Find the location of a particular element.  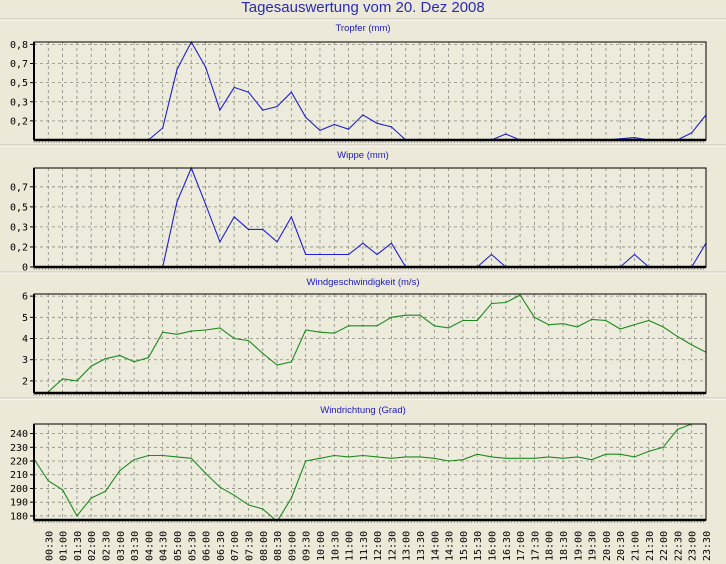

x-tick-label: 06:30 is located at coordinates (221, 546).